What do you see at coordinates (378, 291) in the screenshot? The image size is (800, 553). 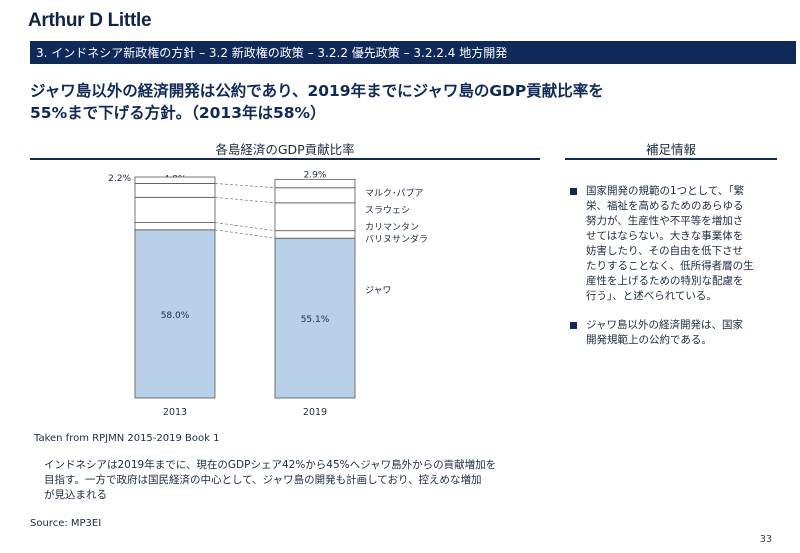 I see `series-label: ジャワ` at bounding box center [378, 291].